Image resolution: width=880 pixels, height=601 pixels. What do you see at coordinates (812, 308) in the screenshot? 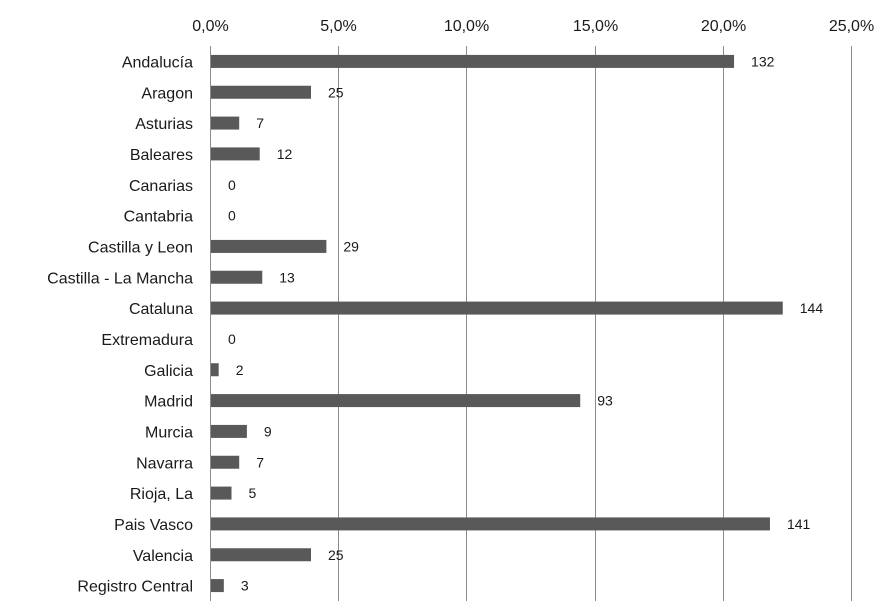
I see `data-label: 144` at bounding box center [812, 308].